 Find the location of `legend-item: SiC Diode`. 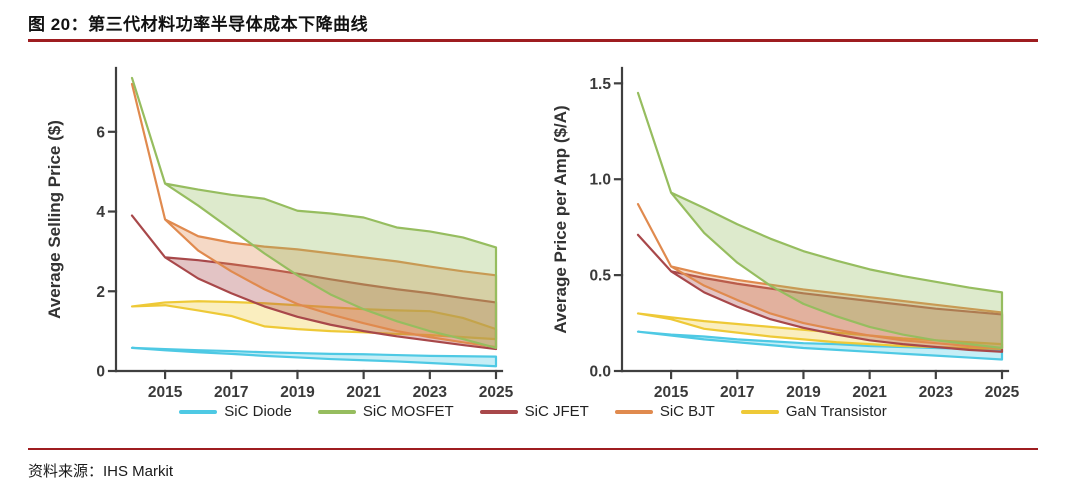

legend-item: SiC Diode is located at coordinates (235, 411).